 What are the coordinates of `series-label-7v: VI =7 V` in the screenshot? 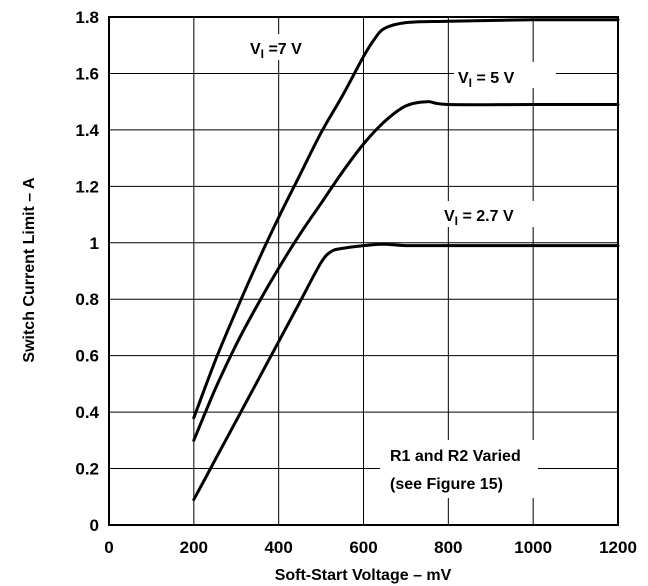 It's located at (276, 51).